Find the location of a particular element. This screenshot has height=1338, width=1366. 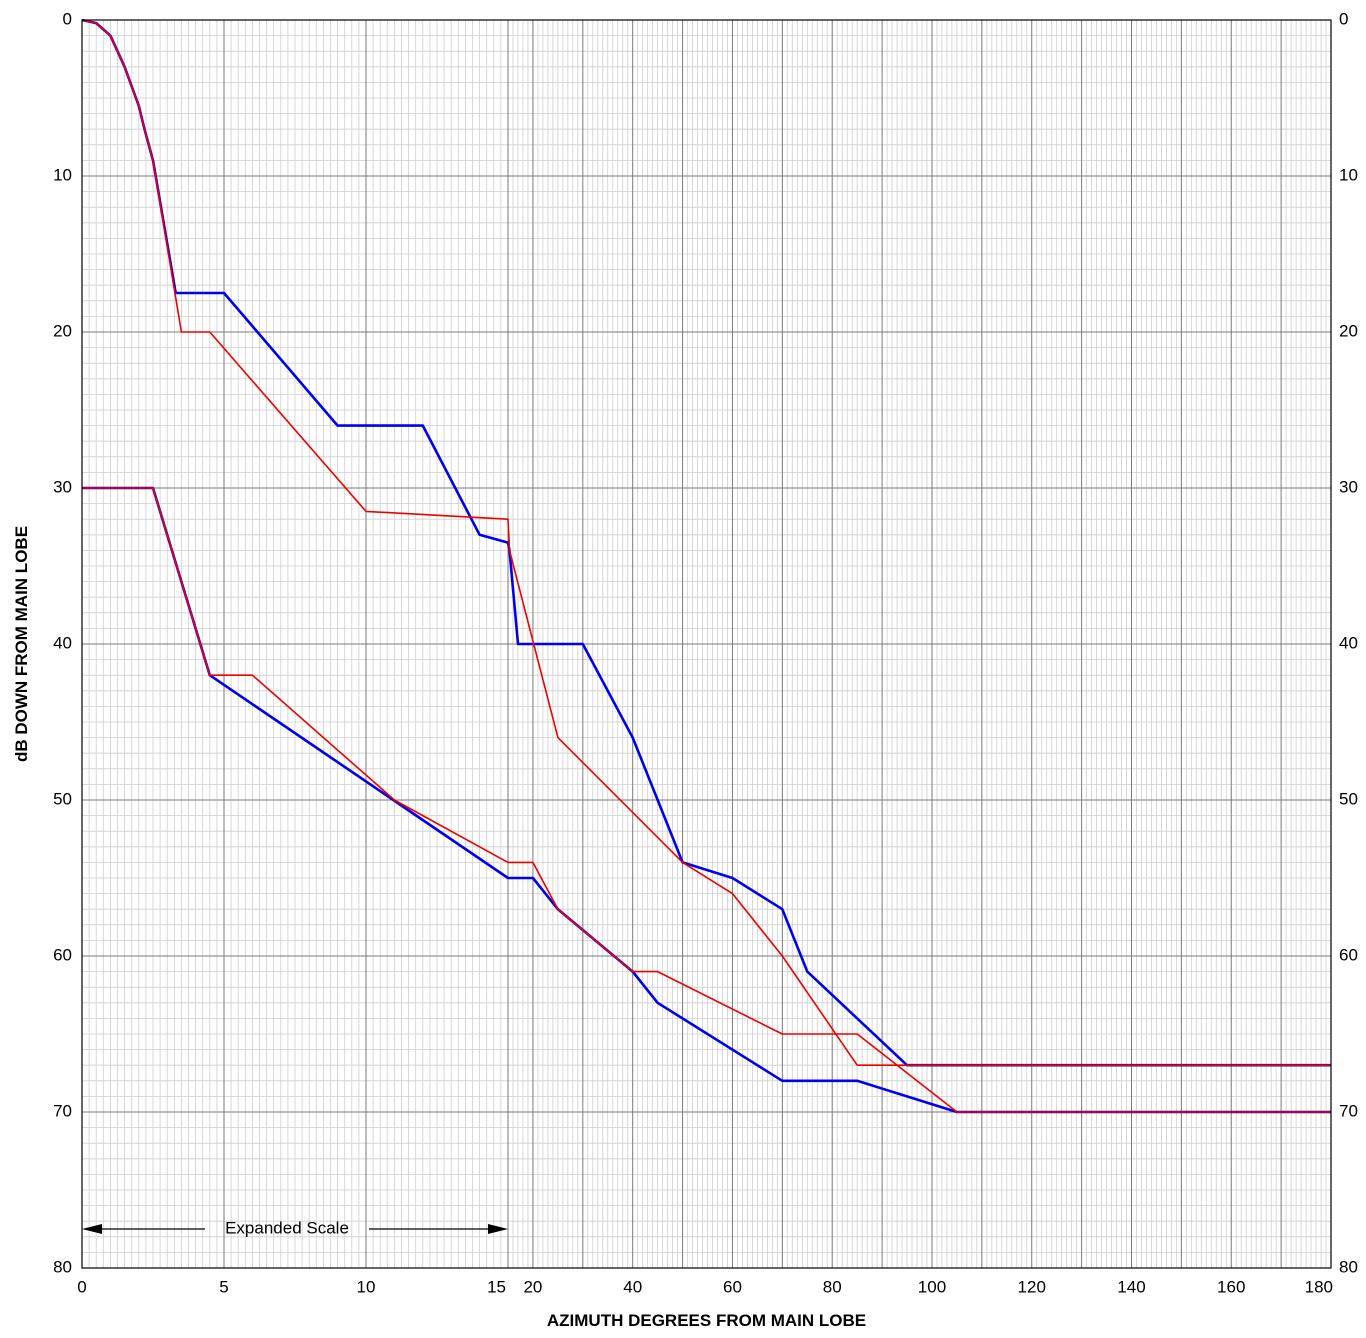

y-tick-label-right: 30 is located at coordinates (1348, 486).